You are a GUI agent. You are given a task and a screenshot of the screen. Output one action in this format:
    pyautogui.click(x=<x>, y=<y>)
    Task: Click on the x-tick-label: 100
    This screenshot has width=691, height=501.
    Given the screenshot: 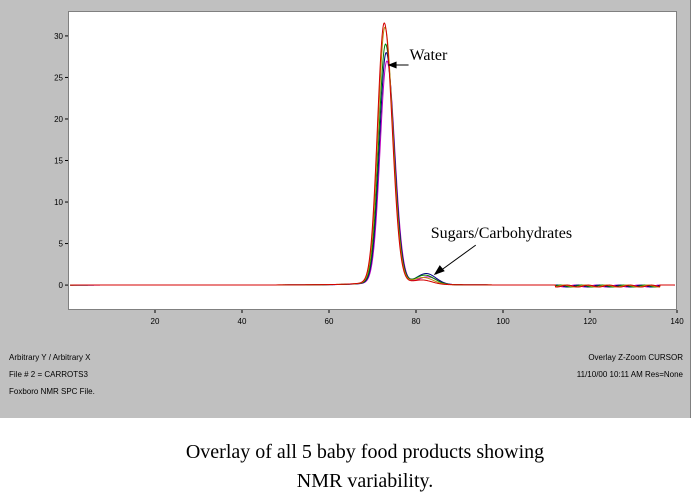 What is the action you would take?
    pyautogui.click(x=503, y=321)
    